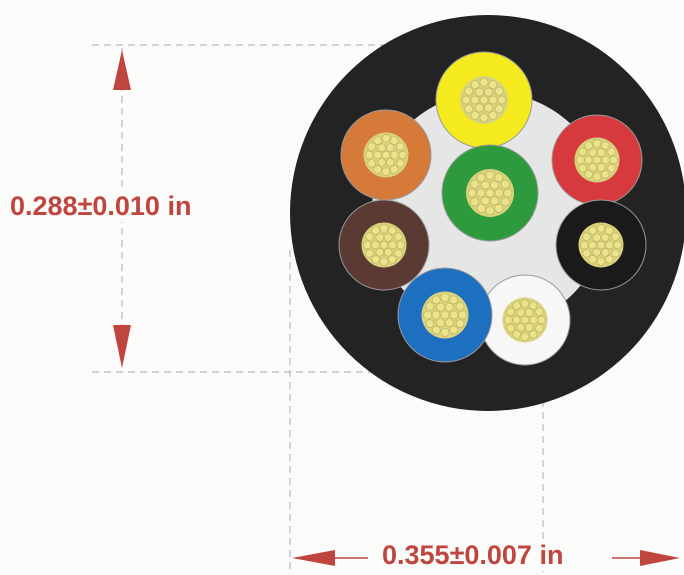  What do you see at coordinates (101, 206) in the screenshot?
I see `height-dimension-label: 0.288±0.010 in` at bounding box center [101, 206].